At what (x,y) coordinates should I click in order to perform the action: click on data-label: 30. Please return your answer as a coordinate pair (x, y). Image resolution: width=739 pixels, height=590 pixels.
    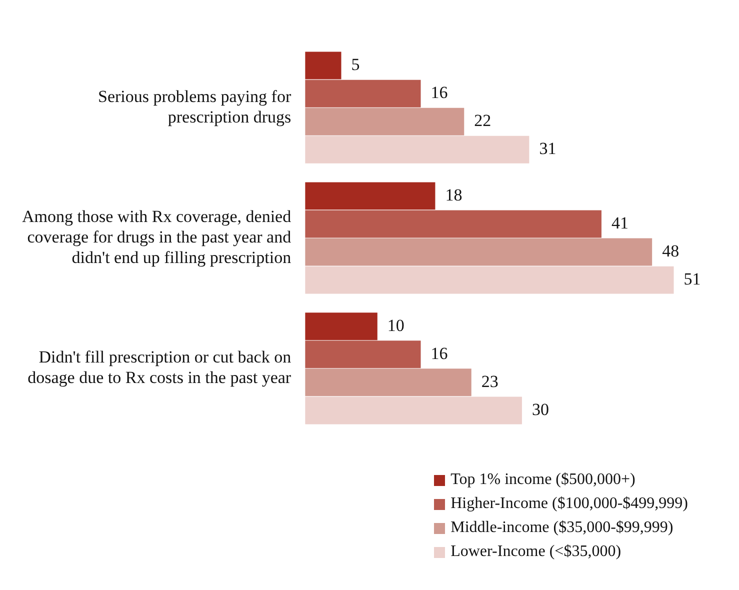
    Looking at the image, I should click on (540, 409).